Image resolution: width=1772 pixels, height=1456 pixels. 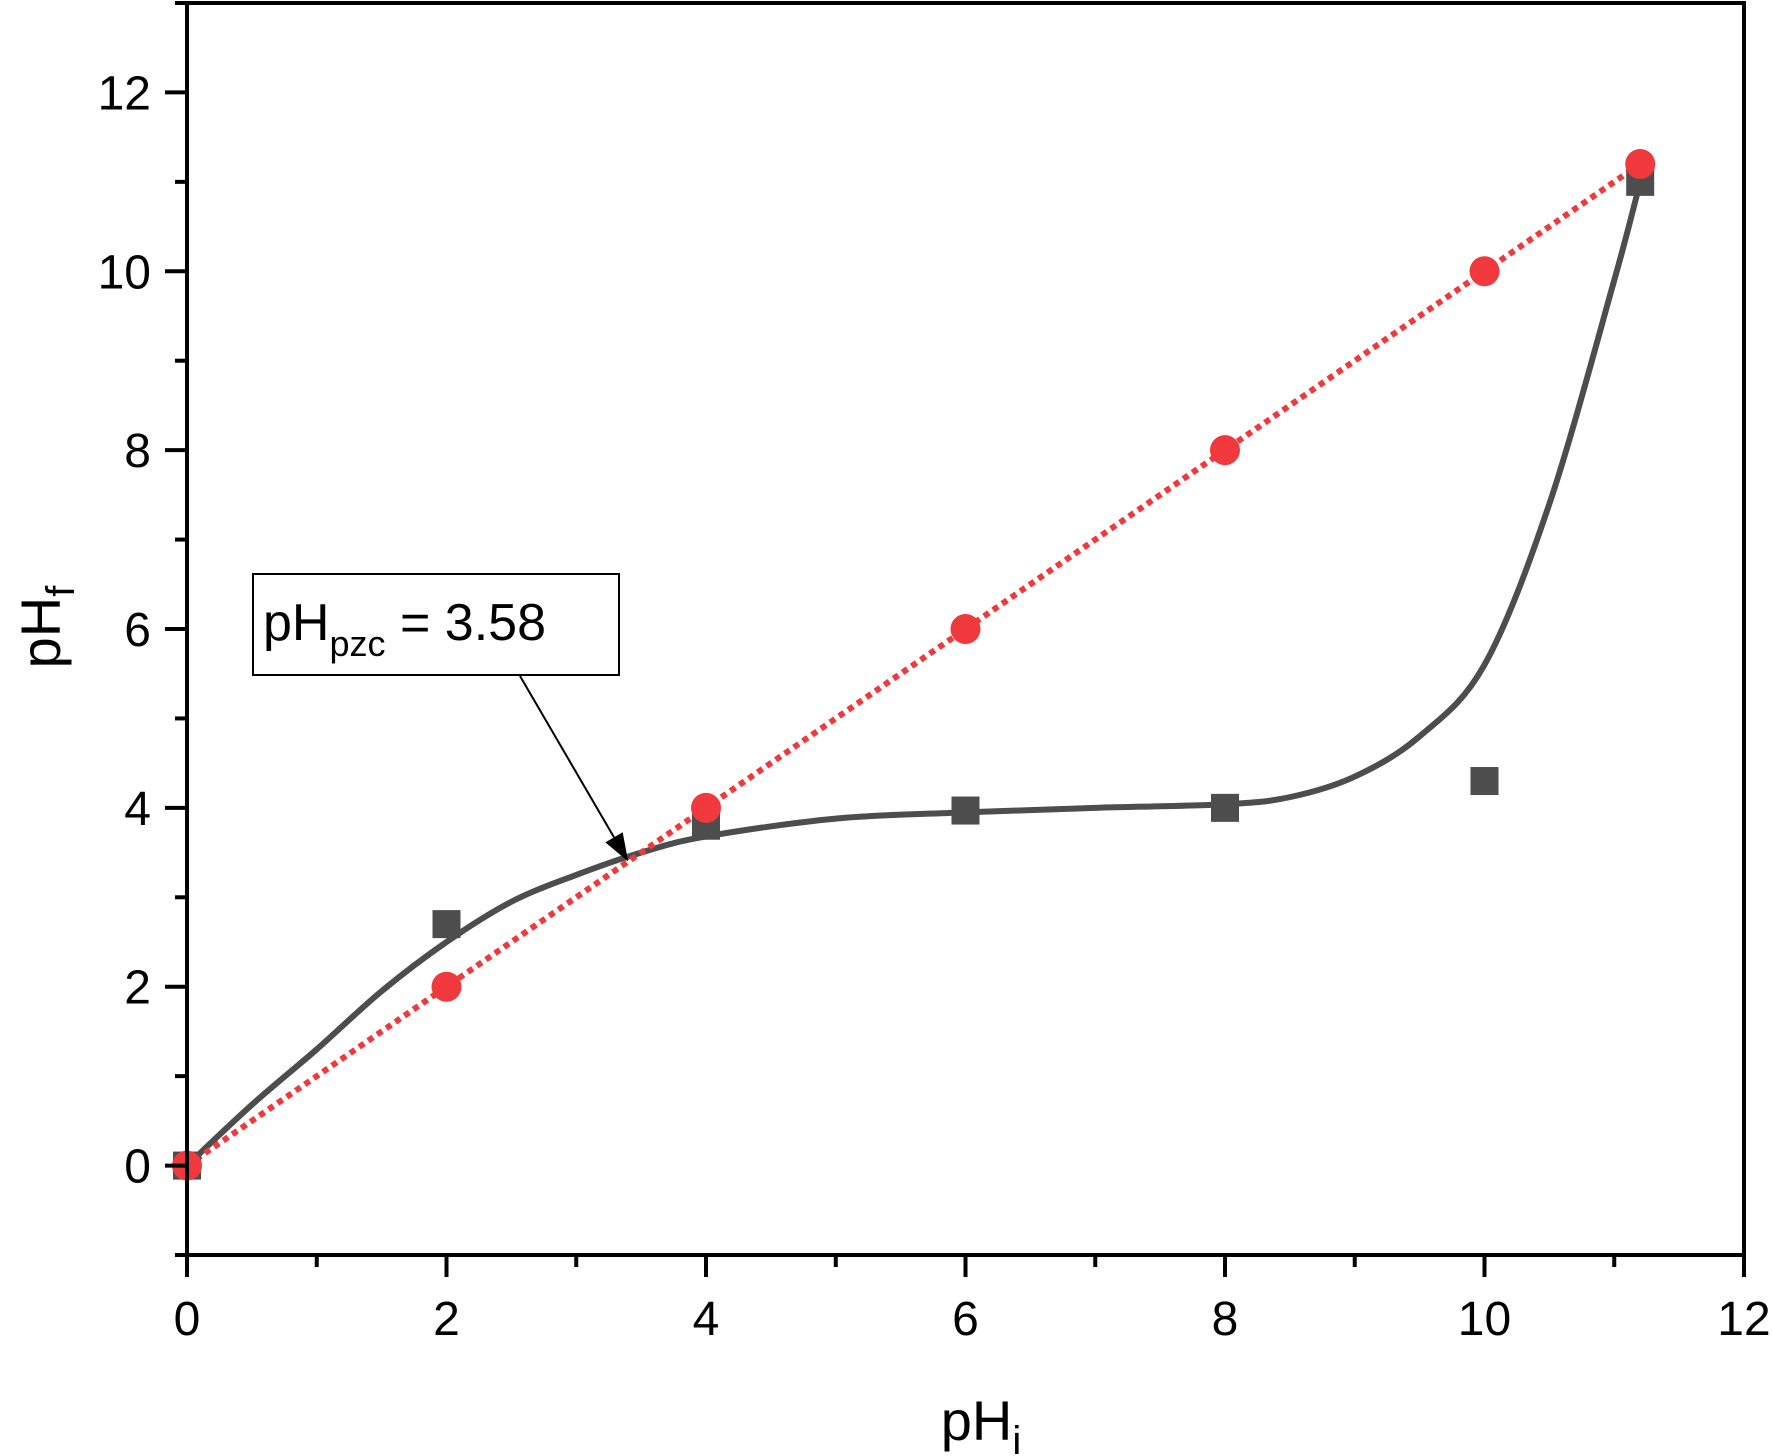 What do you see at coordinates (1484, 1319) in the screenshot?
I see `x-tick-label: 10` at bounding box center [1484, 1319].